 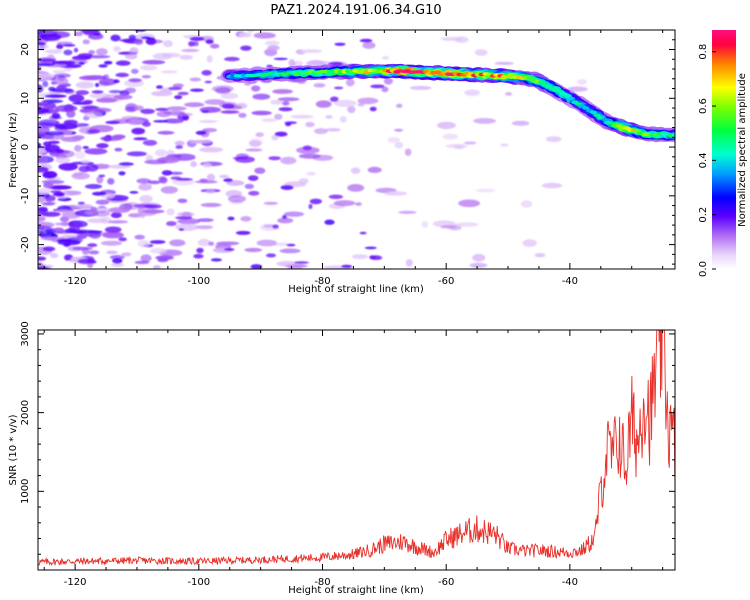 I want to click on ridge-segment, so click(x=604, y=119).